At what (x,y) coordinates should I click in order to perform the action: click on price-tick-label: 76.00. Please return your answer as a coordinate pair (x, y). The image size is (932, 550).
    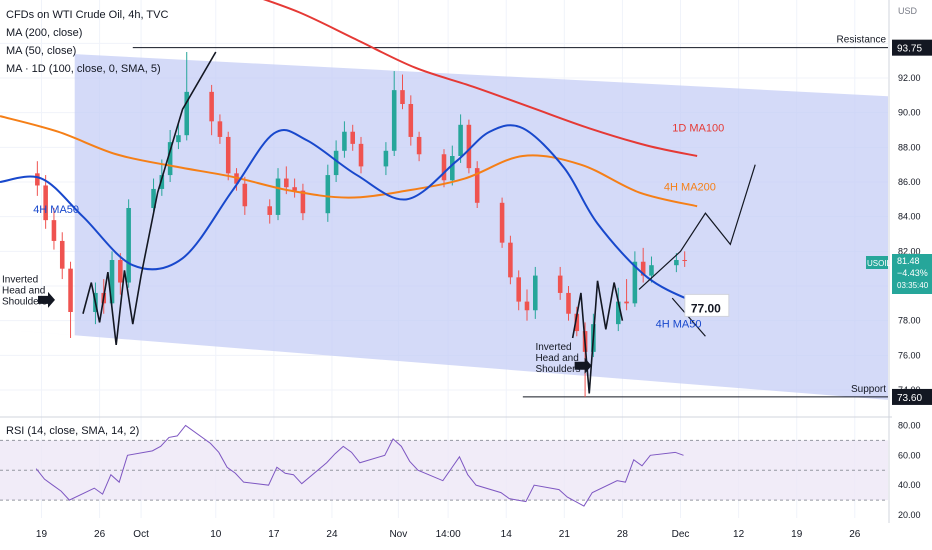
    Looking at the image, I should click on (909, 355).